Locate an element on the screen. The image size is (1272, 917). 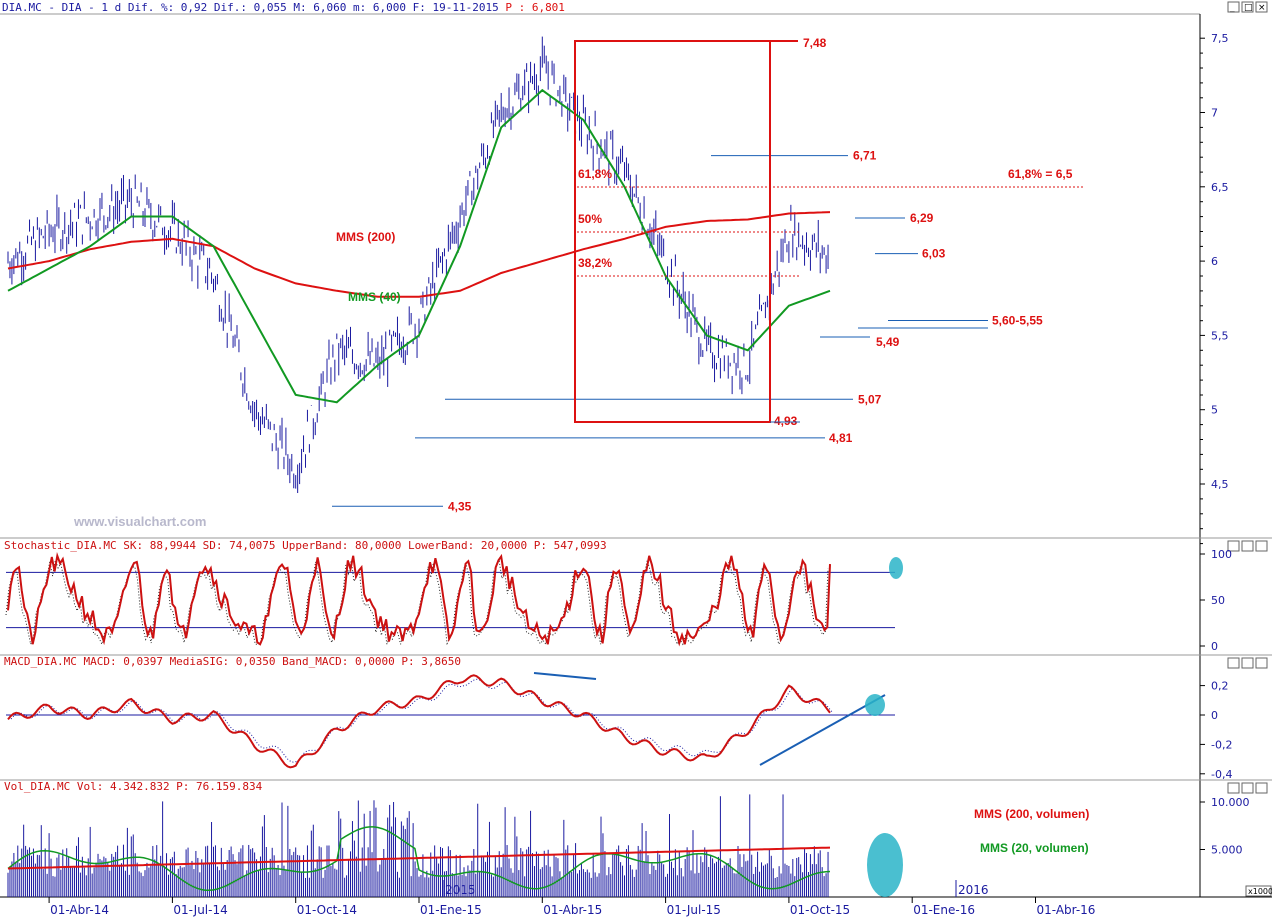
ma40-label: MMS (40) is located at coordinates (374, 297).